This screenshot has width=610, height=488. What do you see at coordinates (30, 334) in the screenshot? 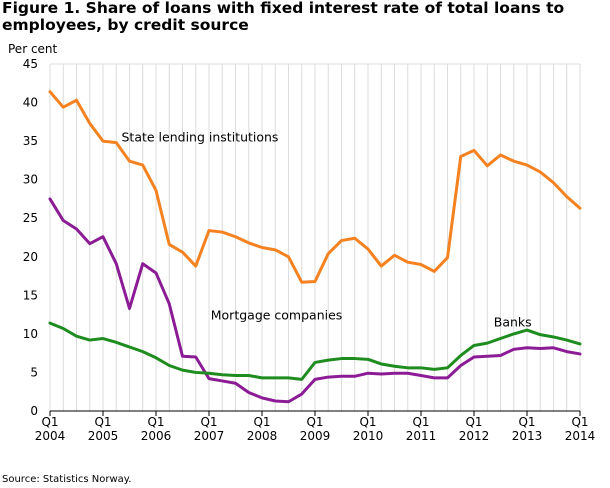
I see `y-tick-label: 10` at bounding box center [30, 334].